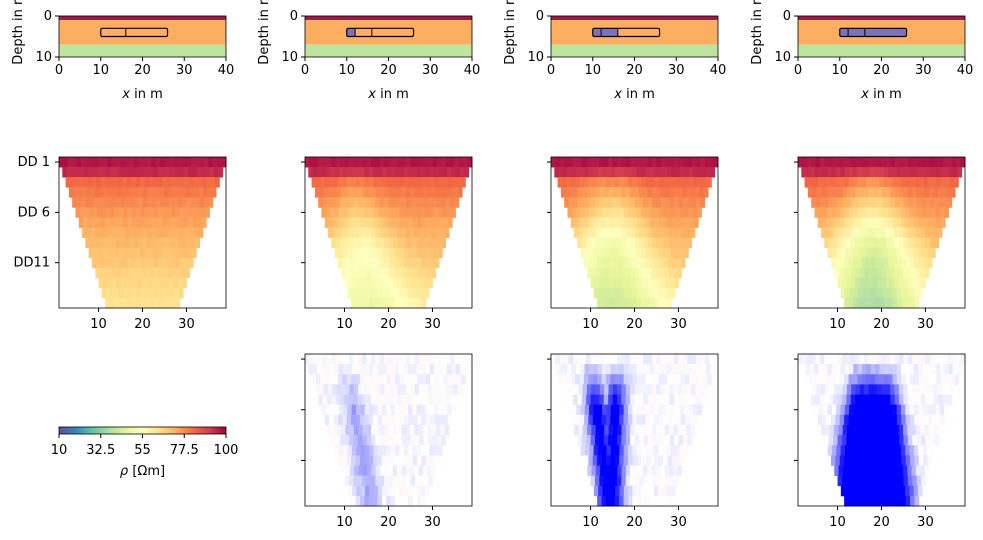 This screenshot has height=540, width=983. What do you see at coordinates (289, 57) in the screenshot?
I see `y-tick-label: 10` at bounding box center [289, 57].